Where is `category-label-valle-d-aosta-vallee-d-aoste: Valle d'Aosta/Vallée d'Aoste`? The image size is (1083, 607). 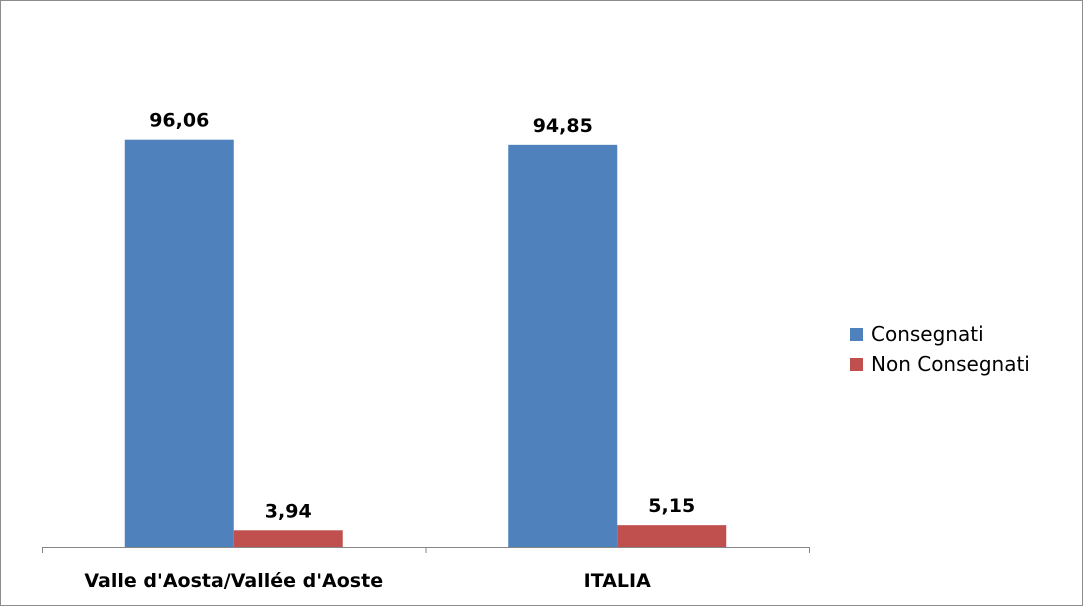 category-label-valle-d-aosta-vallee-d-aoste: Valle d'Aosta/Vallée d'Aoste is located at coordinates (233, 581).